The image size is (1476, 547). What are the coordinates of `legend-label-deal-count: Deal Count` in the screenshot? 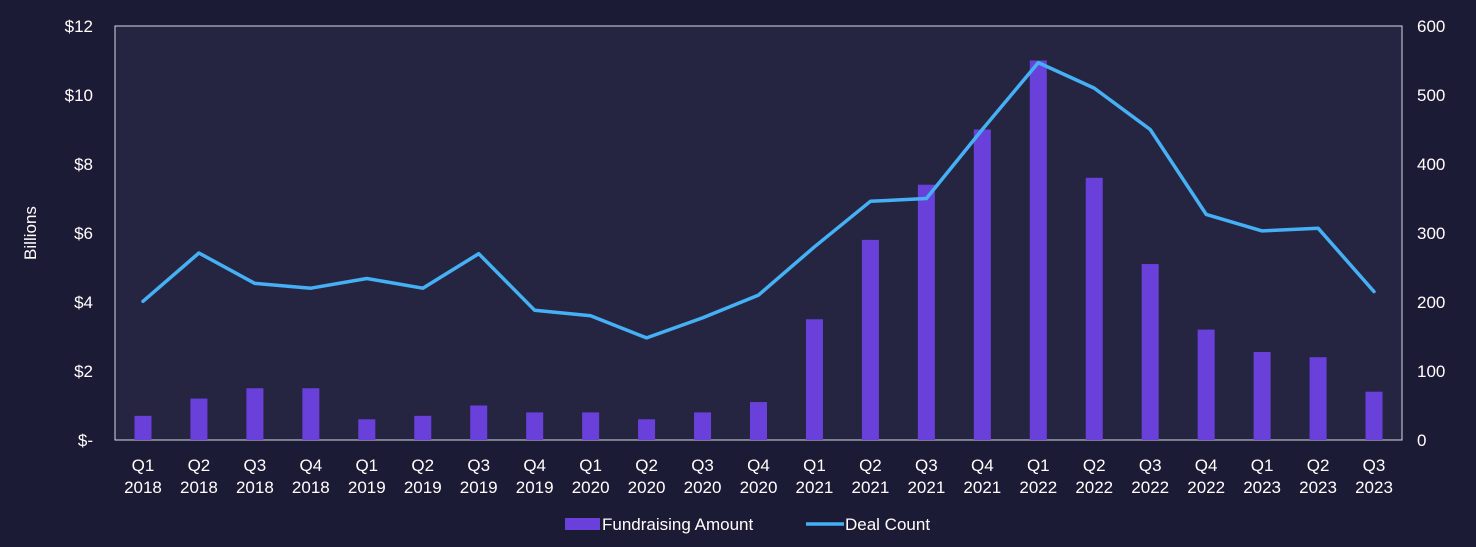 It's located at (887, 524).